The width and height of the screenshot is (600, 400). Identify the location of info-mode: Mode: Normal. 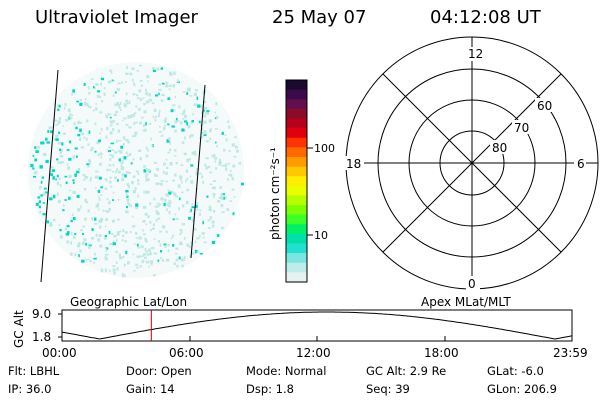
(286, 371).